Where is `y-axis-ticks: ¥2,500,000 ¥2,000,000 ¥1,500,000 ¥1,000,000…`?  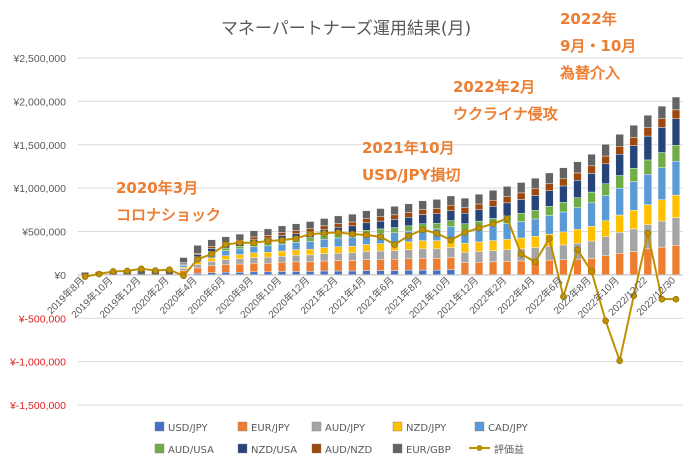
y-axis-ticks: ¥2,500,000 ¥2,000,000 ¥1,500,000 ¥1,000,000… is located at coordinates (37, 232).